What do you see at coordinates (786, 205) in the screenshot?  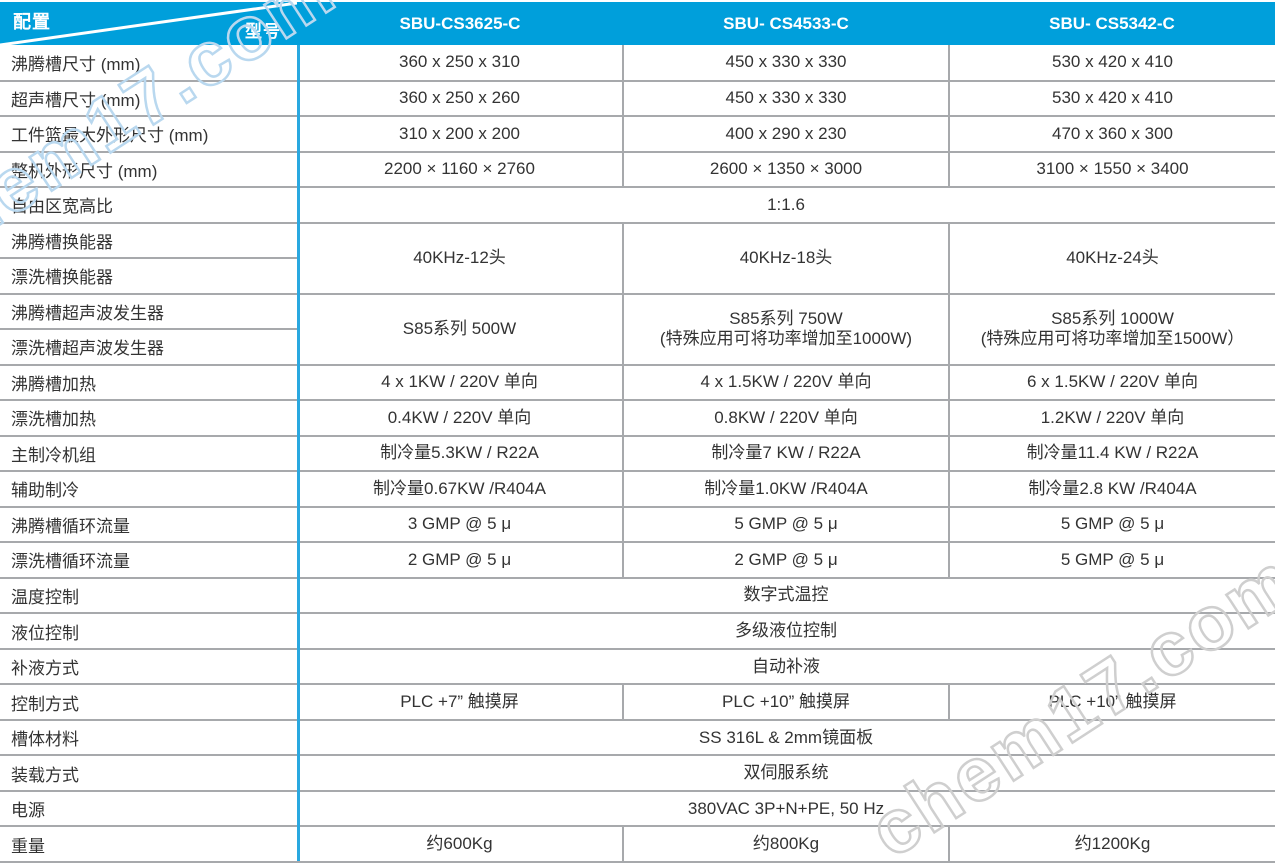 I see `cell-value-span: 1:1.6` at bounding box center [786, 205].